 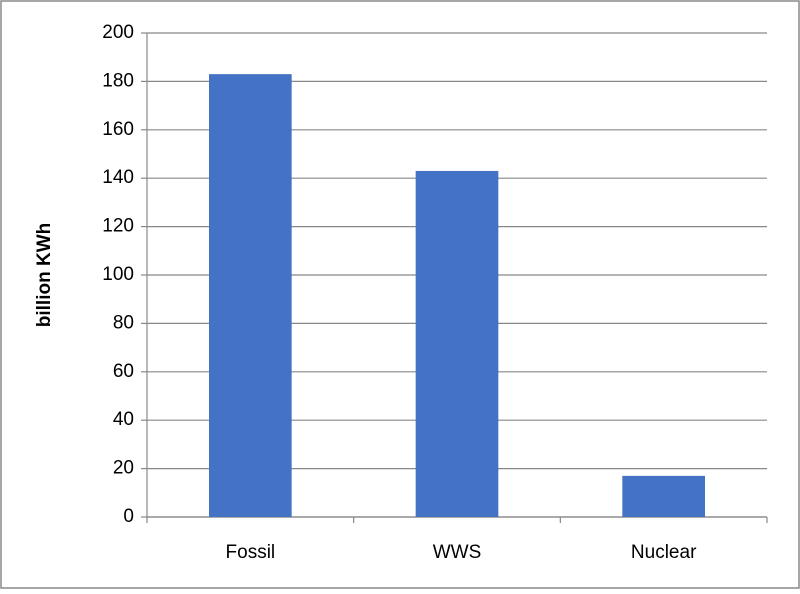 What do you see at coordinates (44, 275) in the screenshot?
I see `y-axis-label: billion KWh` at bounding box center [44, 275].